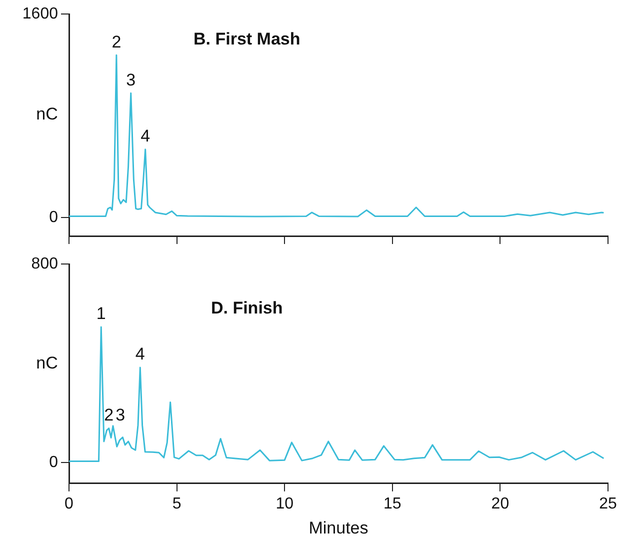 The width and height of the screenshot is (620, 541). I want to click on x-tick-label: 25, so click(608, 503).